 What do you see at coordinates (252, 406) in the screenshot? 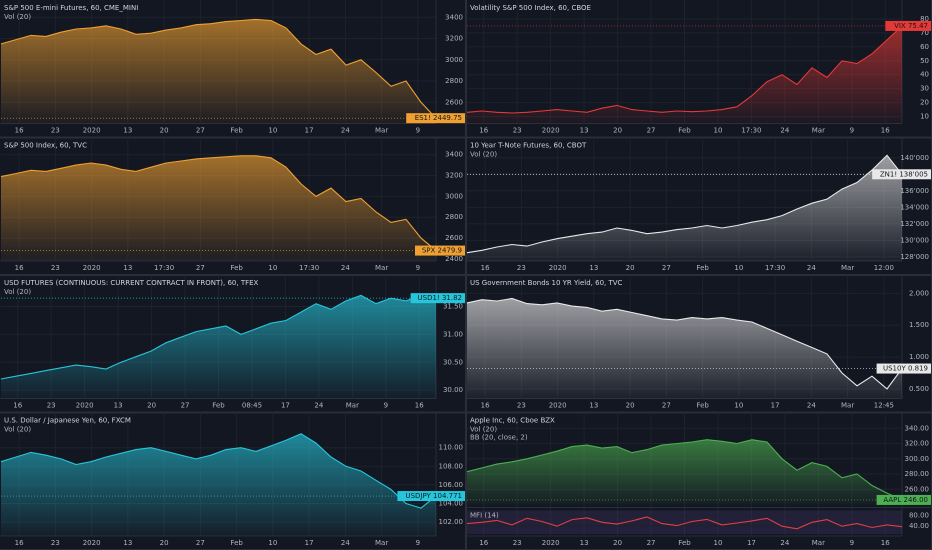
I see `x-tick-label: 08:45` at bounding box center [252, 406].